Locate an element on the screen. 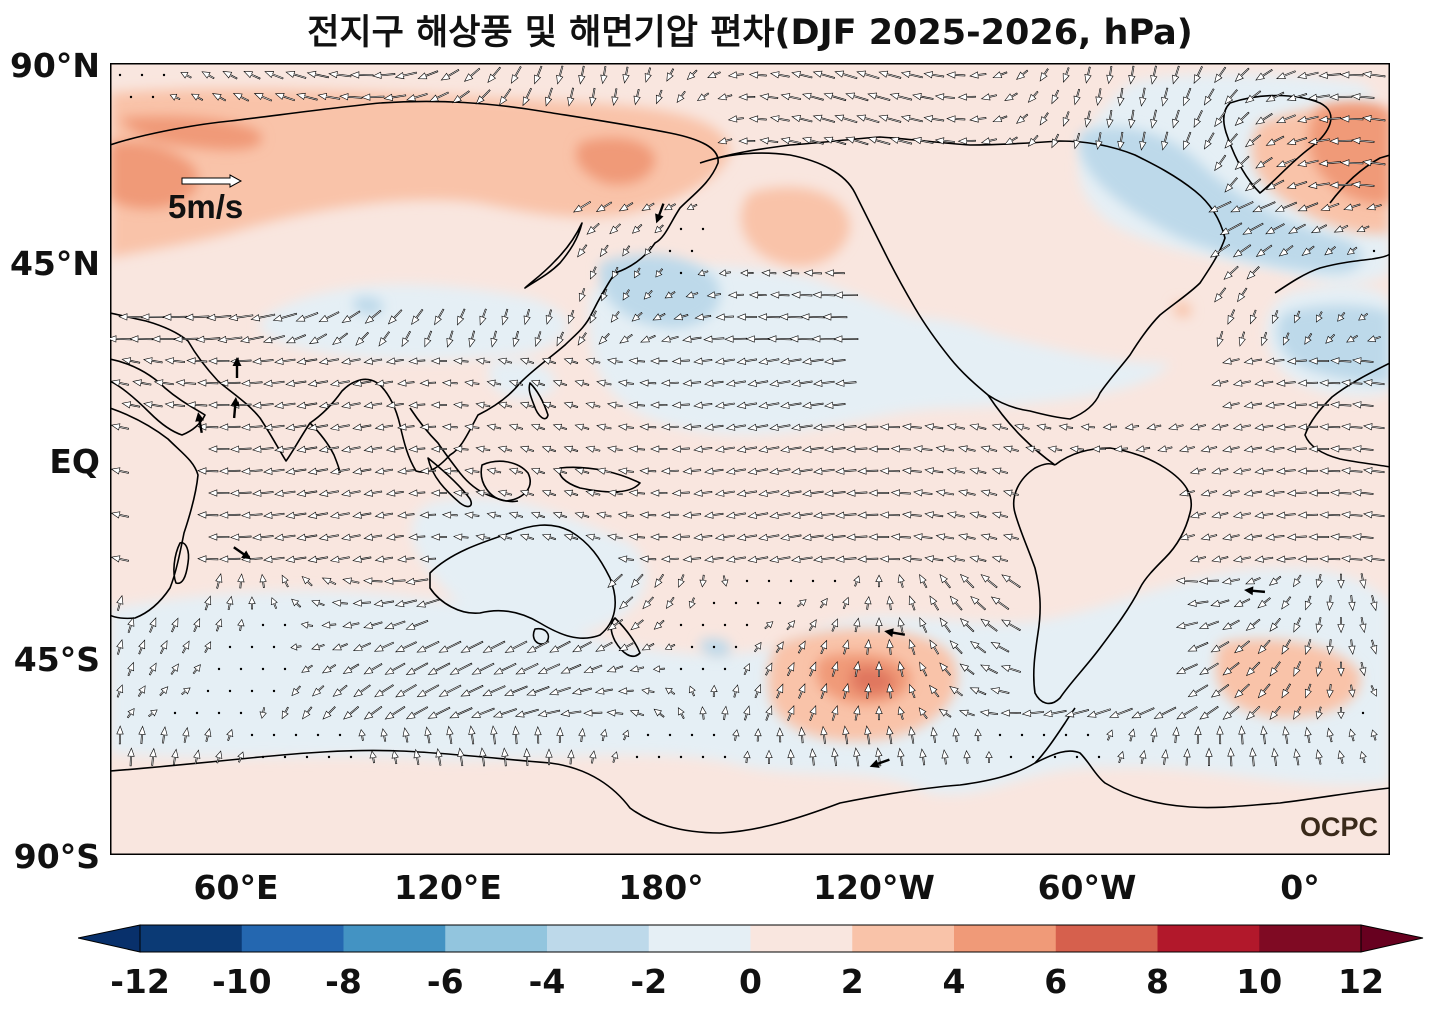 This screenshot has width=1432, height=1013. lat-label-eq: EQ is located at coordinates (74, 461).